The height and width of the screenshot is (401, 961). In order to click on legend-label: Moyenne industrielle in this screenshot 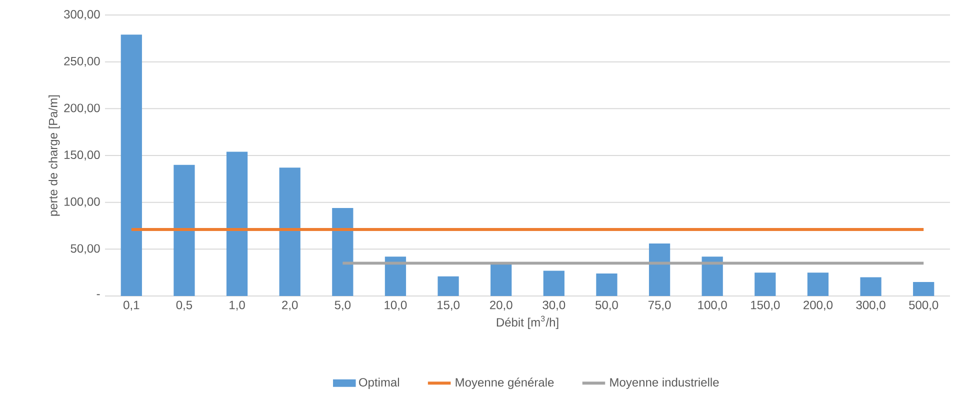, I will do `click(664, 383)`.